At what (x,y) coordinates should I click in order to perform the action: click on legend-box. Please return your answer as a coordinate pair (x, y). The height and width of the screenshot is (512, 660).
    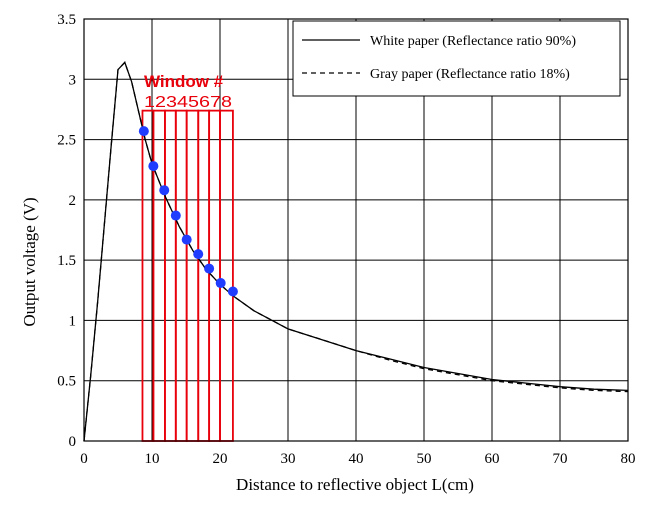
    Looking at the image, I should click on (456, 58).